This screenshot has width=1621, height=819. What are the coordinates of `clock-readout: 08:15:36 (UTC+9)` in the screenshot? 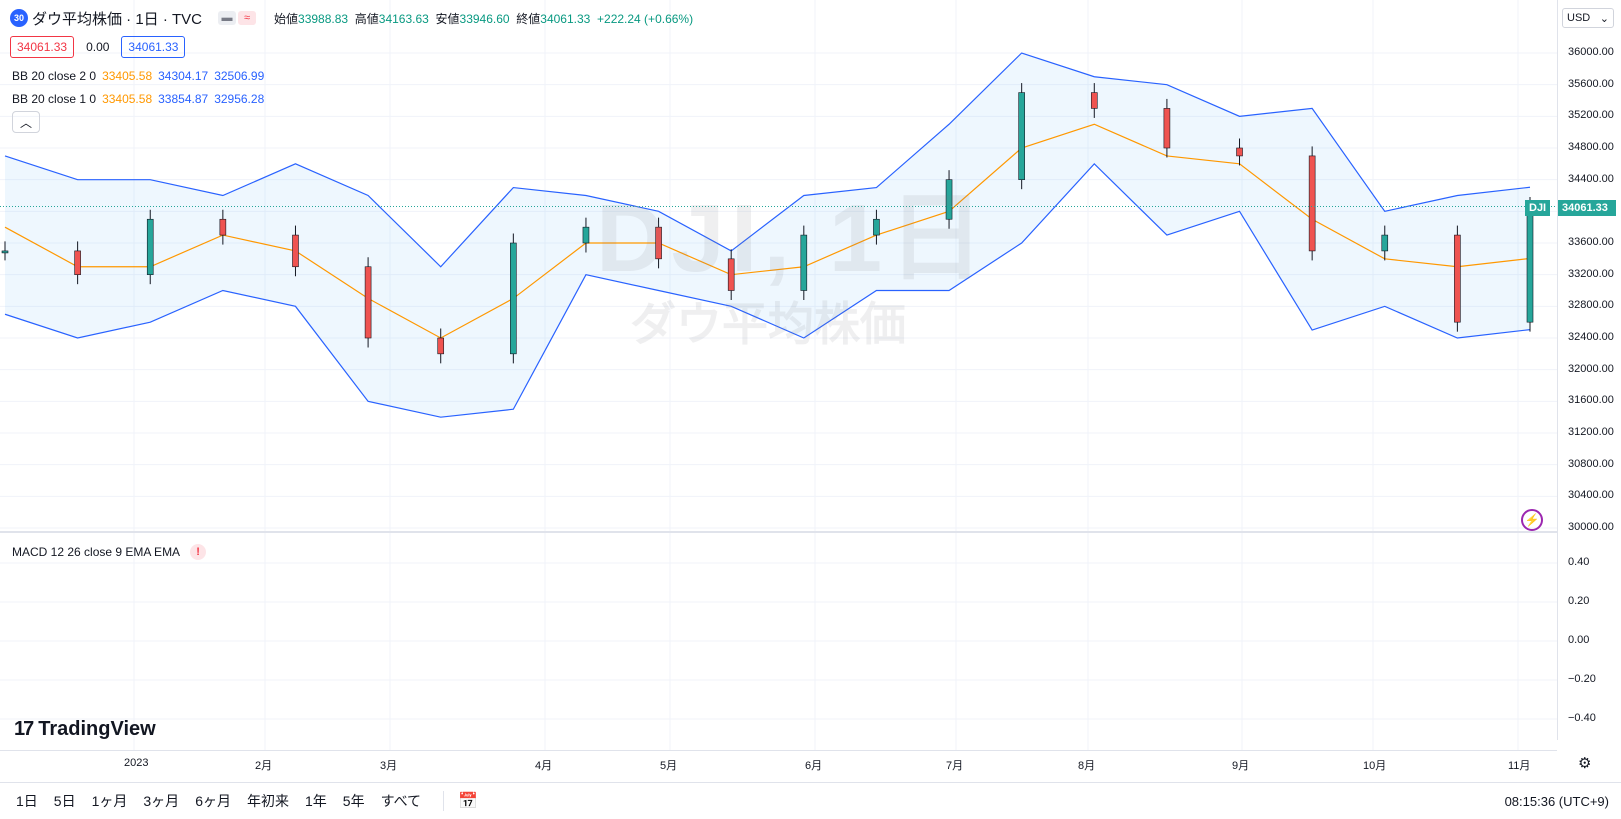 It's located at (1556, 801).